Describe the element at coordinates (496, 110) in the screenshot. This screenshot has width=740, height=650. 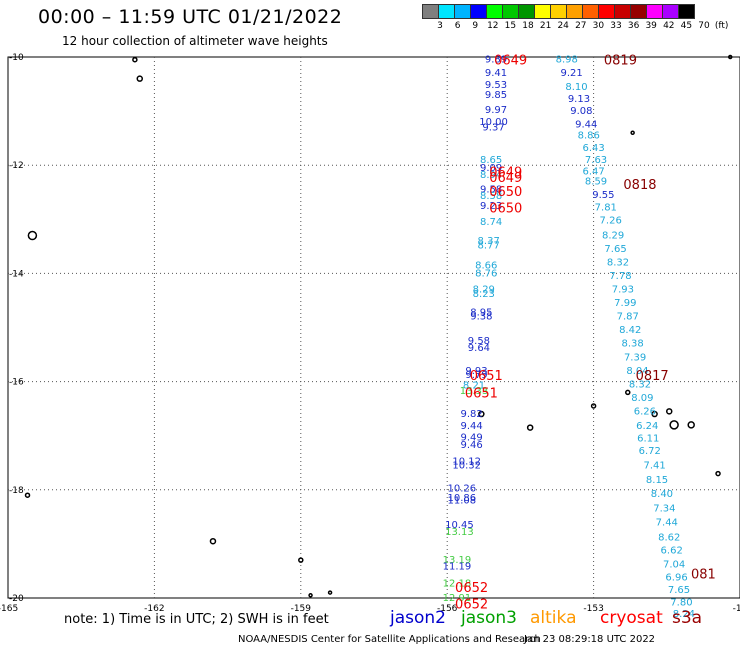
I see `wave-height-label: 9.97` at that location.